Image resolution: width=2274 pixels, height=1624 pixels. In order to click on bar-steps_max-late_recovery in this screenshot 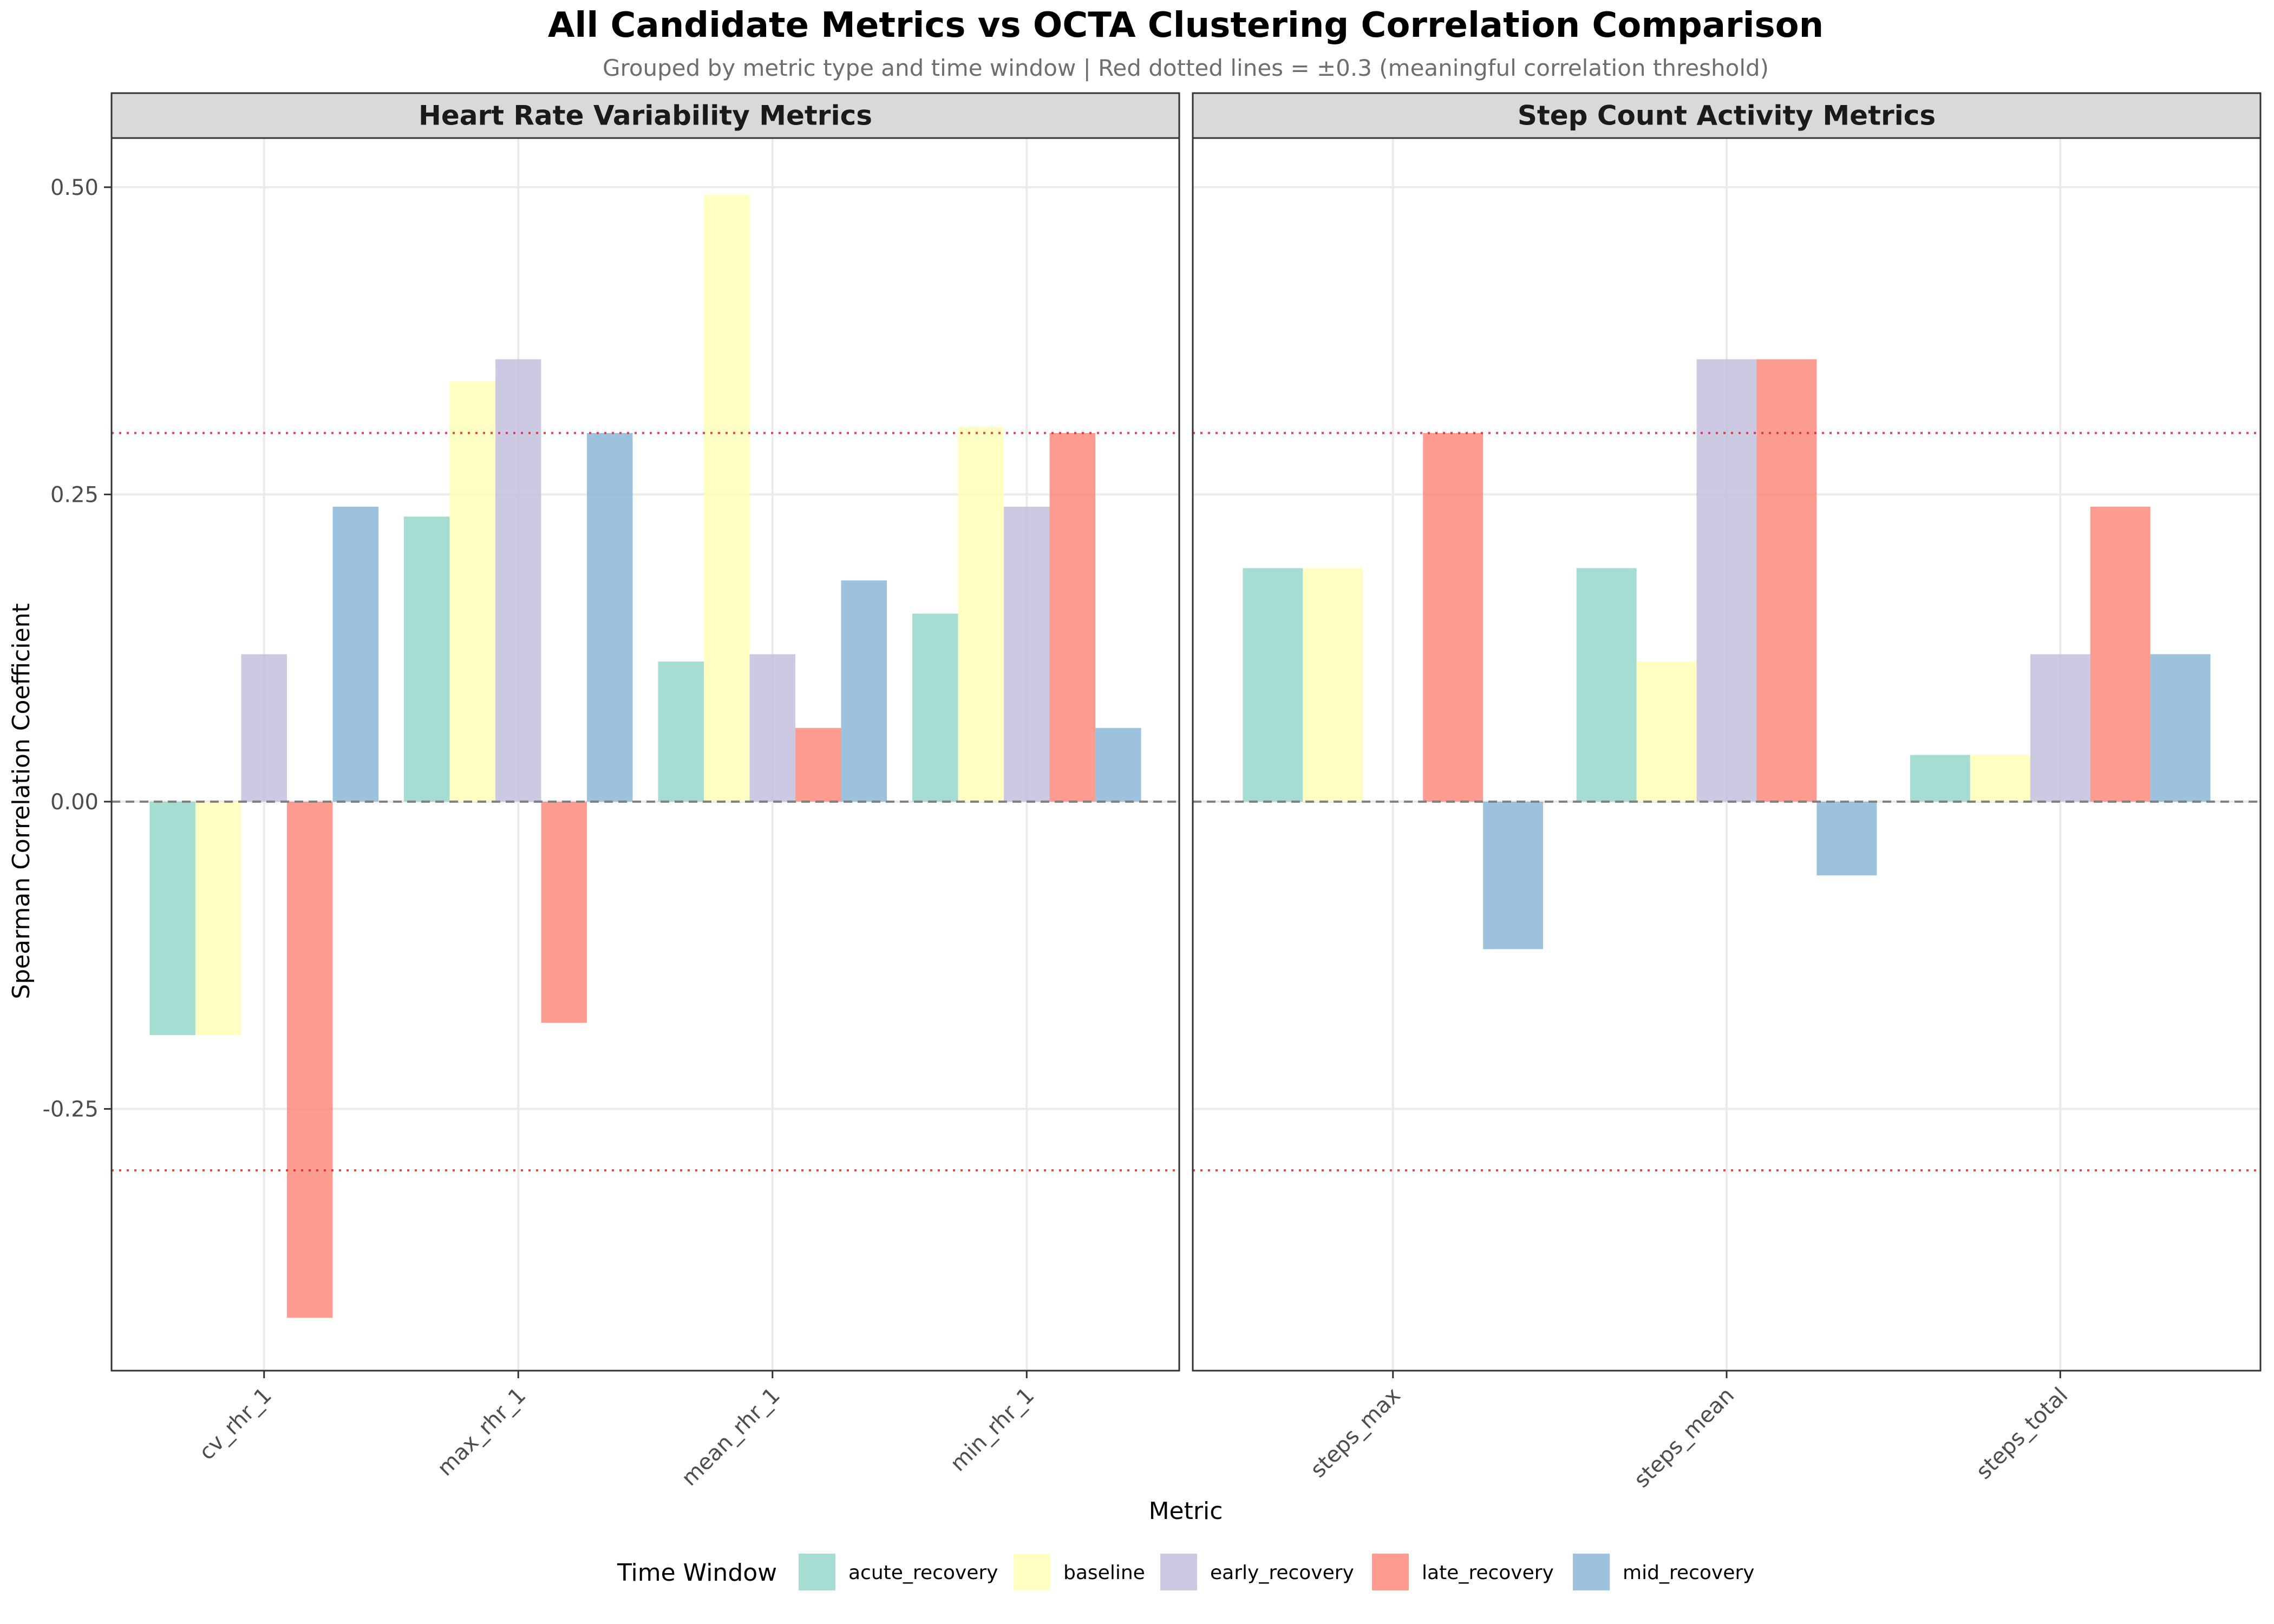, I will do `click(1454, 618)`.